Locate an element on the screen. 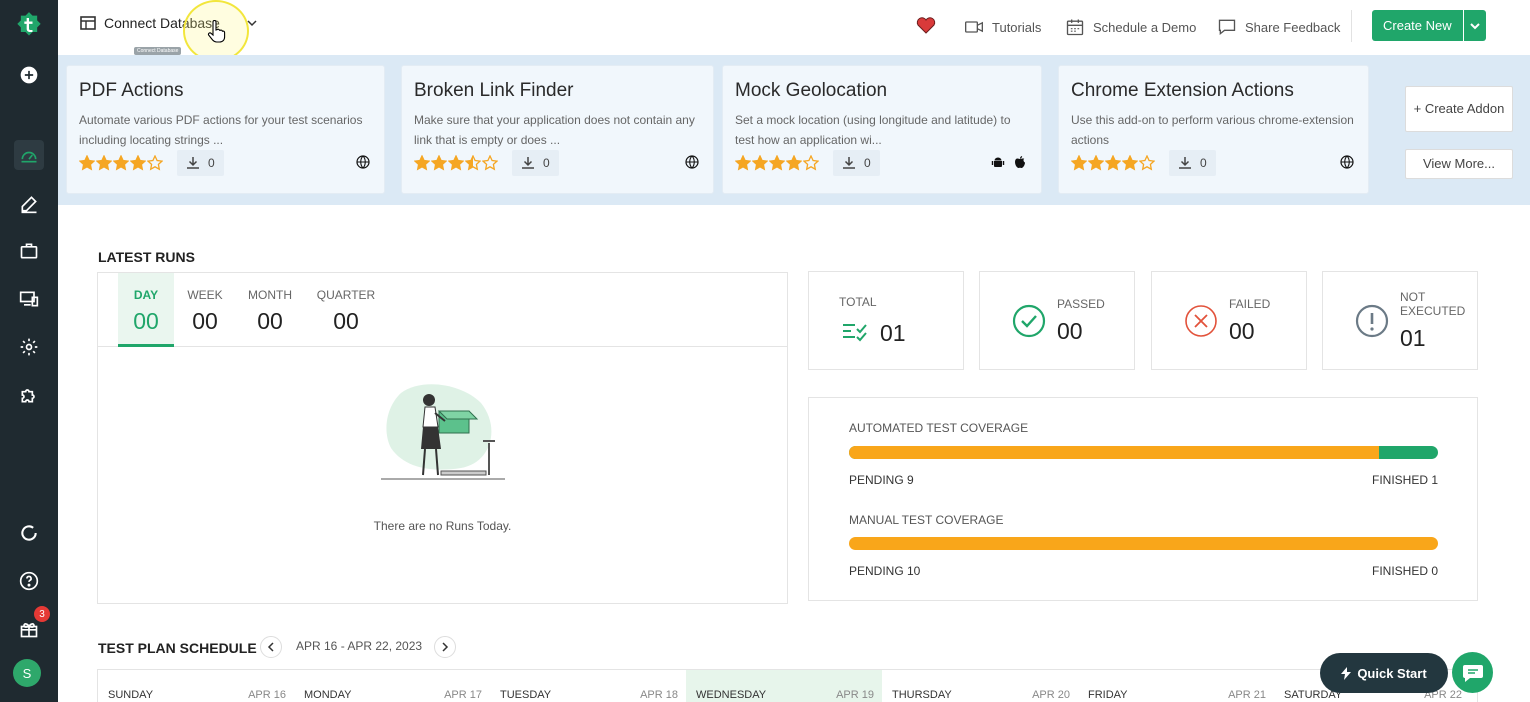 The image size is (1530, 702). tab-quarter-label: QUARTER is located at coordinates (346, 295).